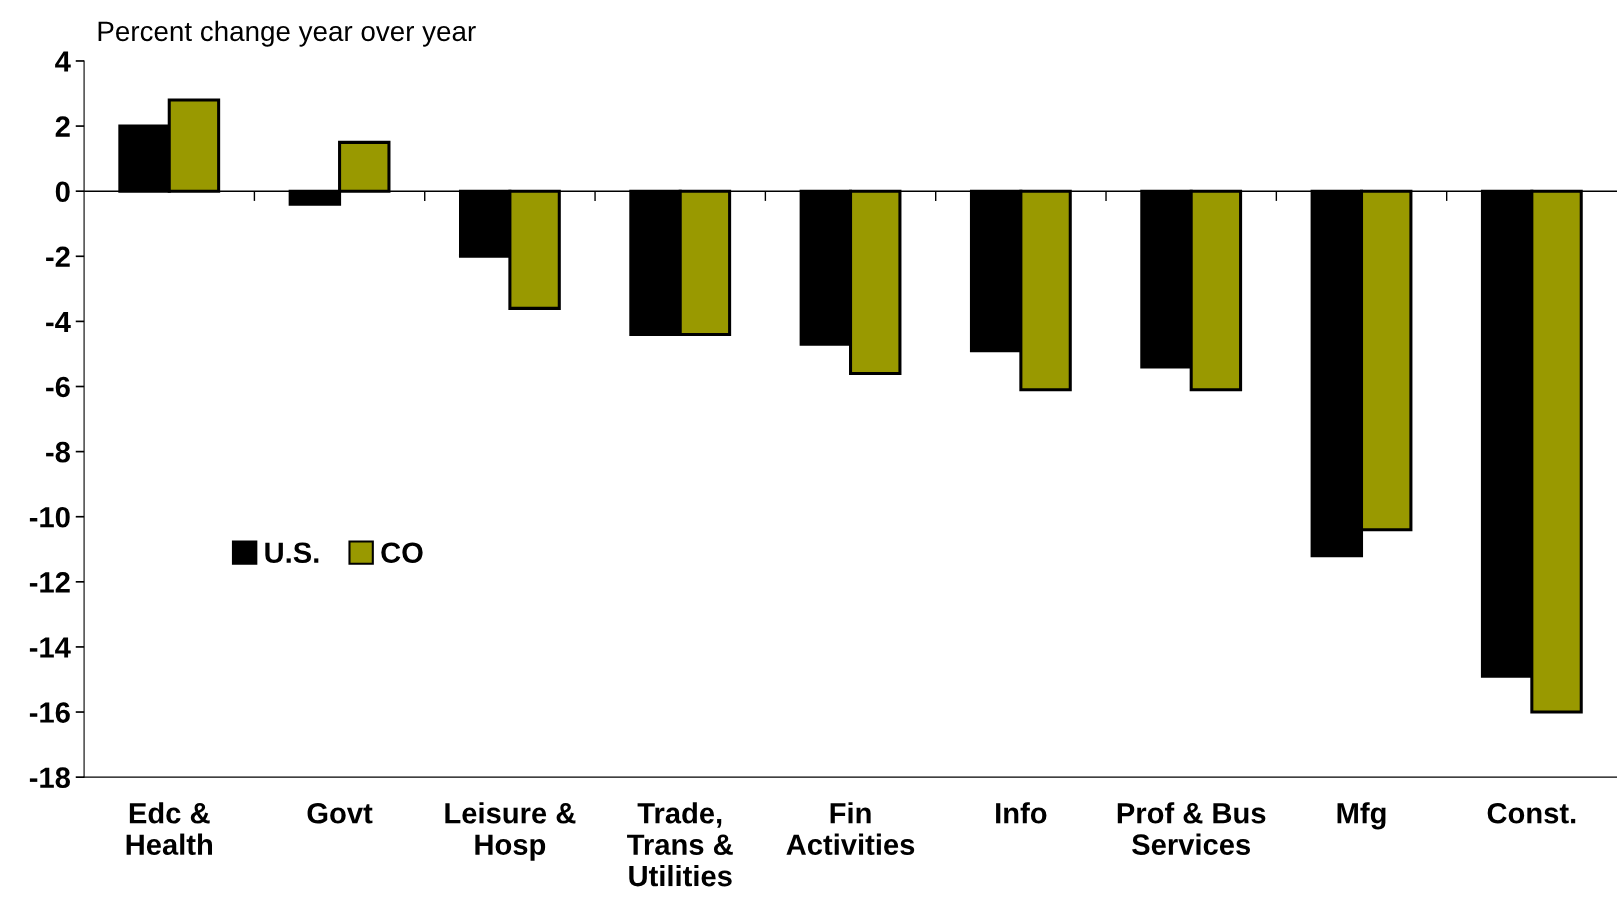 The height and width of the screenshot is (910, 1617). Describe the element at coordinates (49, 517) in the screenshot. I see `y-tick-label: -10` at that location.